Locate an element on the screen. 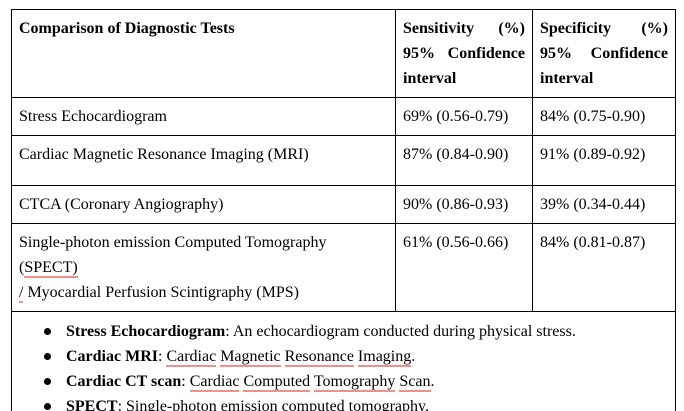  header-specificity: Specificity (%) 95% Confidence interval is located at coordinates (604, 53).